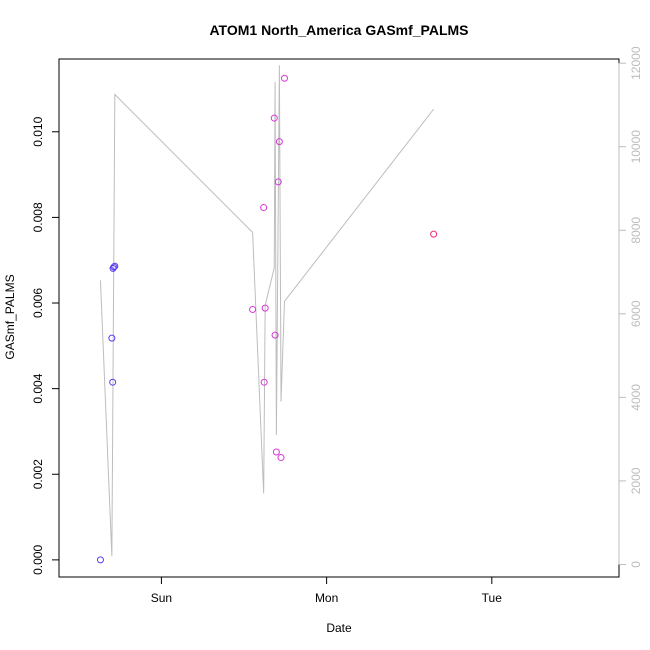 Image resolution: width=650 pixels, height=650 pixels. What do you see at coordinates (161, 598) in the screenshot?
I see `x-tick-label: Sun` at bounding box center [161, 598].